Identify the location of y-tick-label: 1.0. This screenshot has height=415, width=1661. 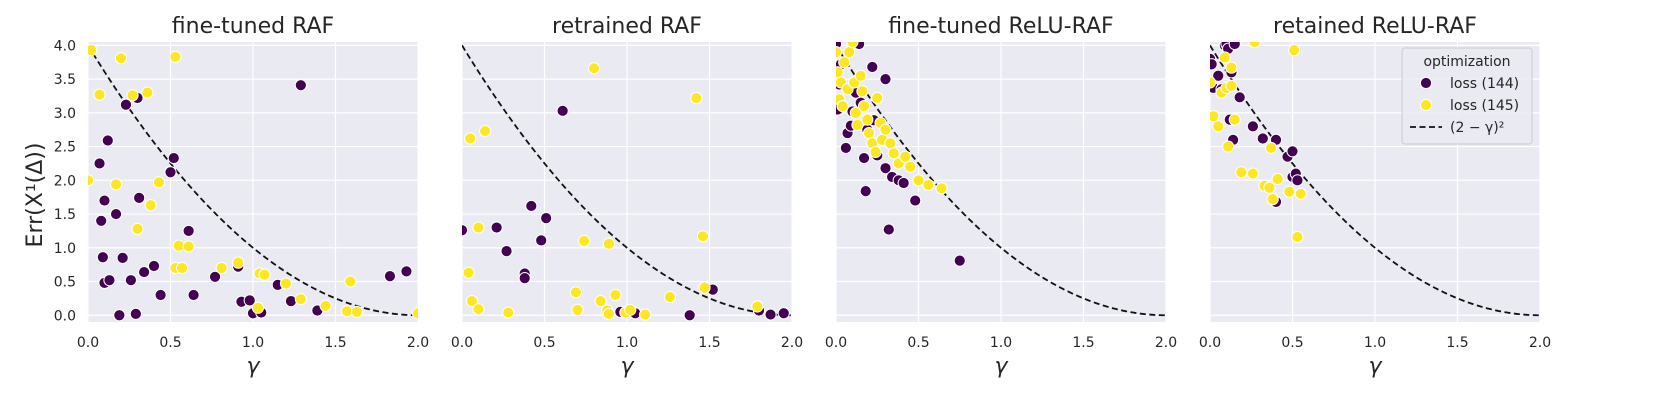
(65, 249).